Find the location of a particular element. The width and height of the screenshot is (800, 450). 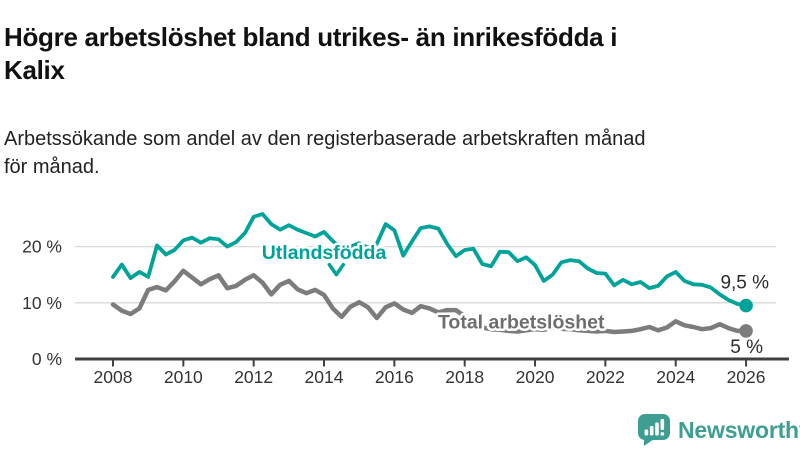

newsworthy-logo: Newsworthy is located at coordinates (718, 430).